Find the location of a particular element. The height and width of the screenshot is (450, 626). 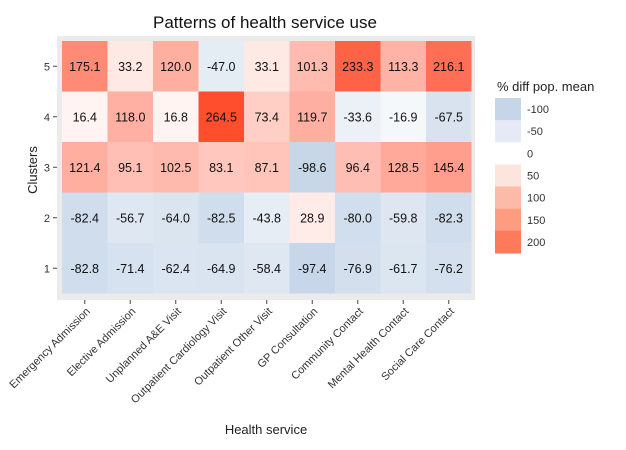

cell-value-label: 33.1 is located at coordinates (267, 67).